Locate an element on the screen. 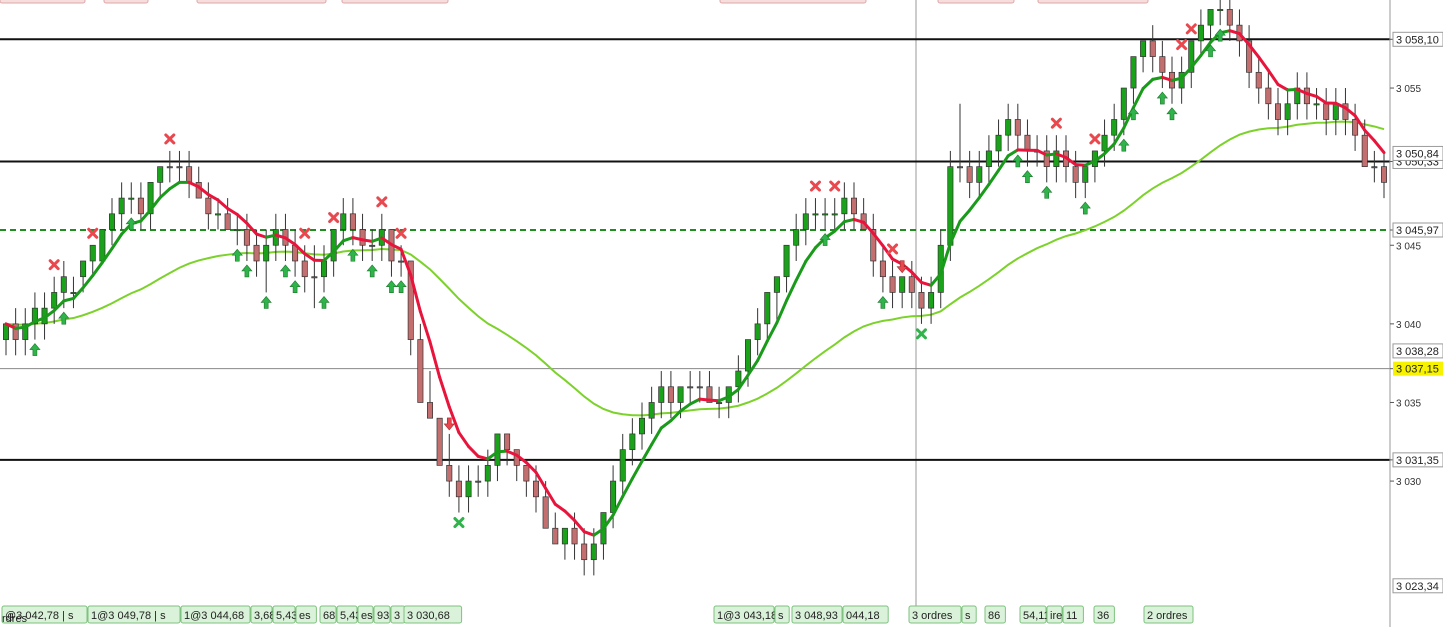 Image resolution: width=1443 pixels, height=632 pixels. axis-tick-label: 3 055 is located at coordinates (1408, 89).